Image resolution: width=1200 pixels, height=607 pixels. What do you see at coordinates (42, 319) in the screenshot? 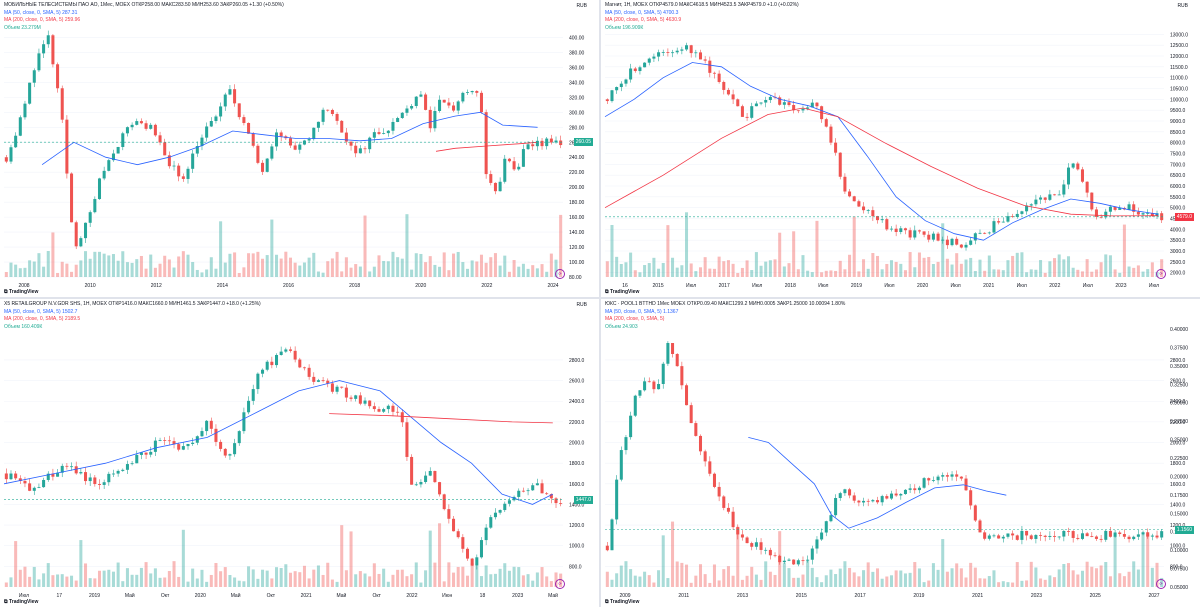
I see `ma200-line: MA (200, close, 0, SMA, 5) 2189.5` at bounding box center [42, 319].